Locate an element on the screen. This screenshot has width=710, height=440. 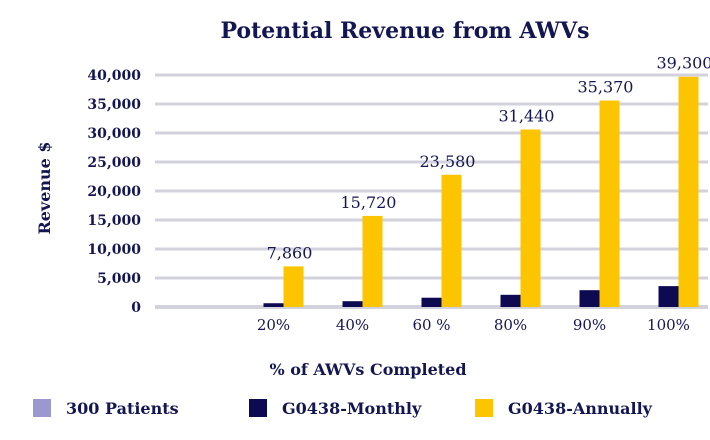
x-tick-label: 20% is located at coordinates (273, 325).